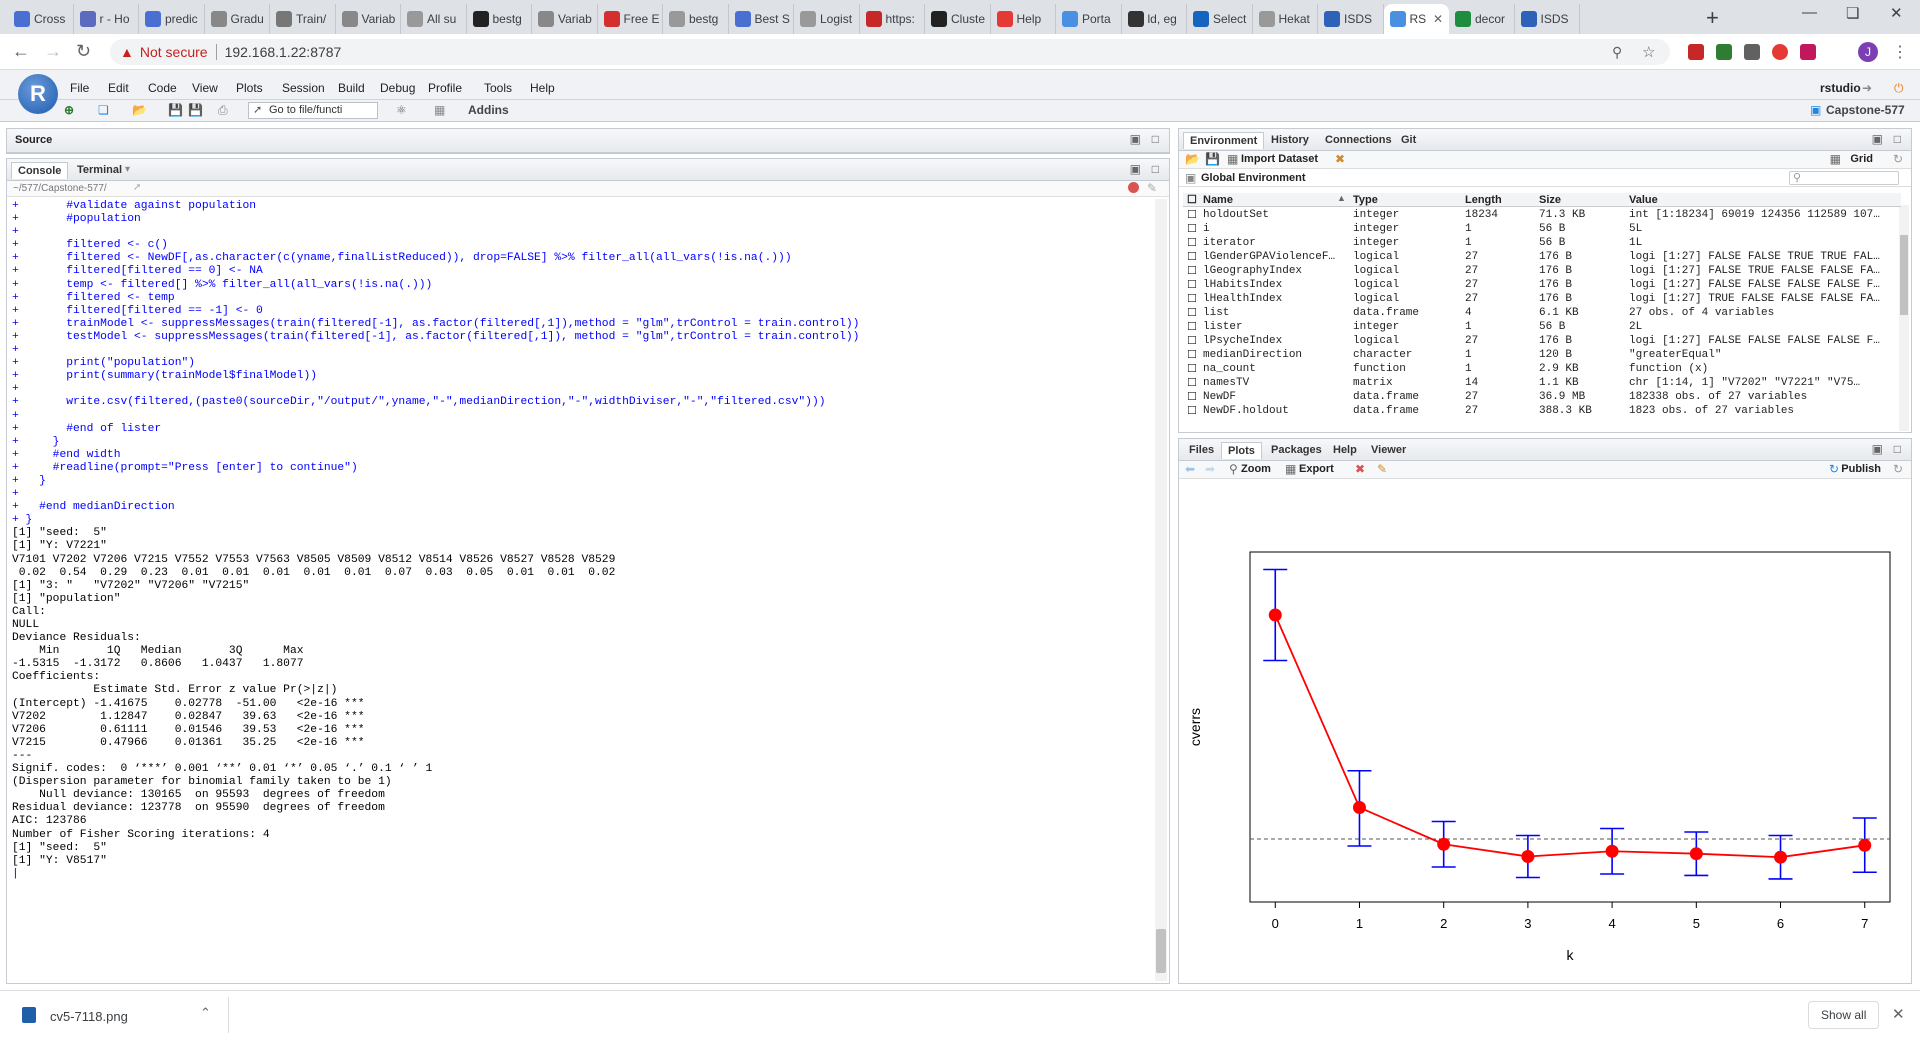  What do you see at coordinates (1023, 19) in the screenshot?
I see `browser-tab: Help` at bounding box center [1023, 19].